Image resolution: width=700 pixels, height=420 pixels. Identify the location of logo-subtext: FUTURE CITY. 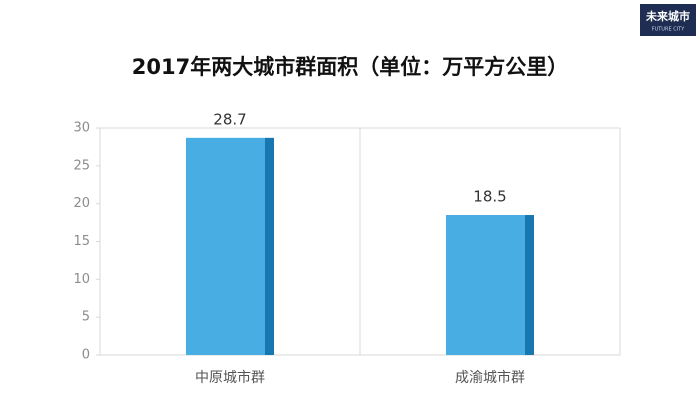
(668, 30).